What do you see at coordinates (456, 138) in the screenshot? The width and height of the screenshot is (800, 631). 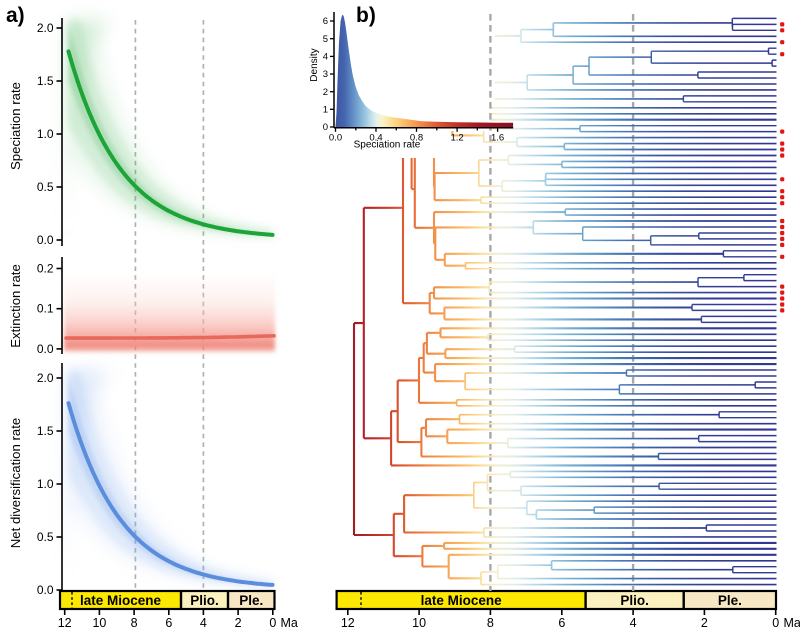 I see `svg-text: 1.2` at bounding box center [456, 138].